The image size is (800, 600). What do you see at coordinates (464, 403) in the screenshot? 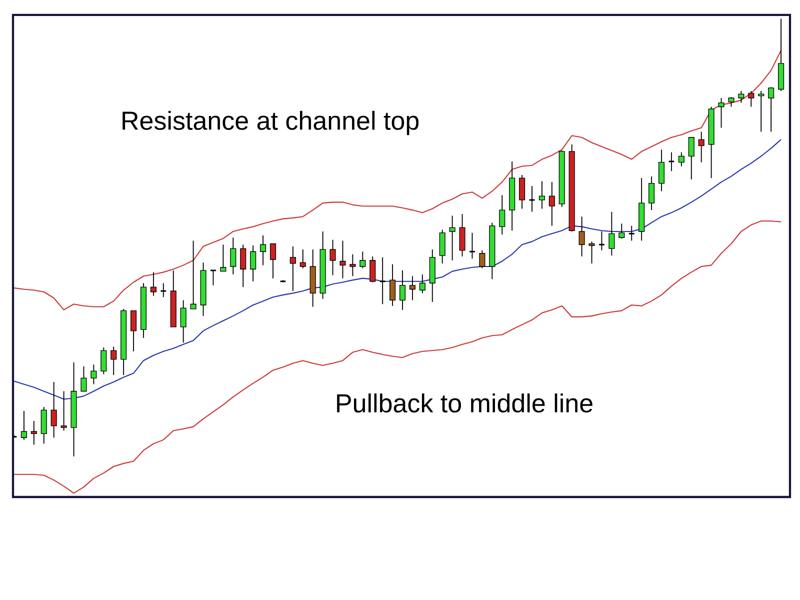
I see `annotation: Pullback to middle line` at bounding box center [464, 403].